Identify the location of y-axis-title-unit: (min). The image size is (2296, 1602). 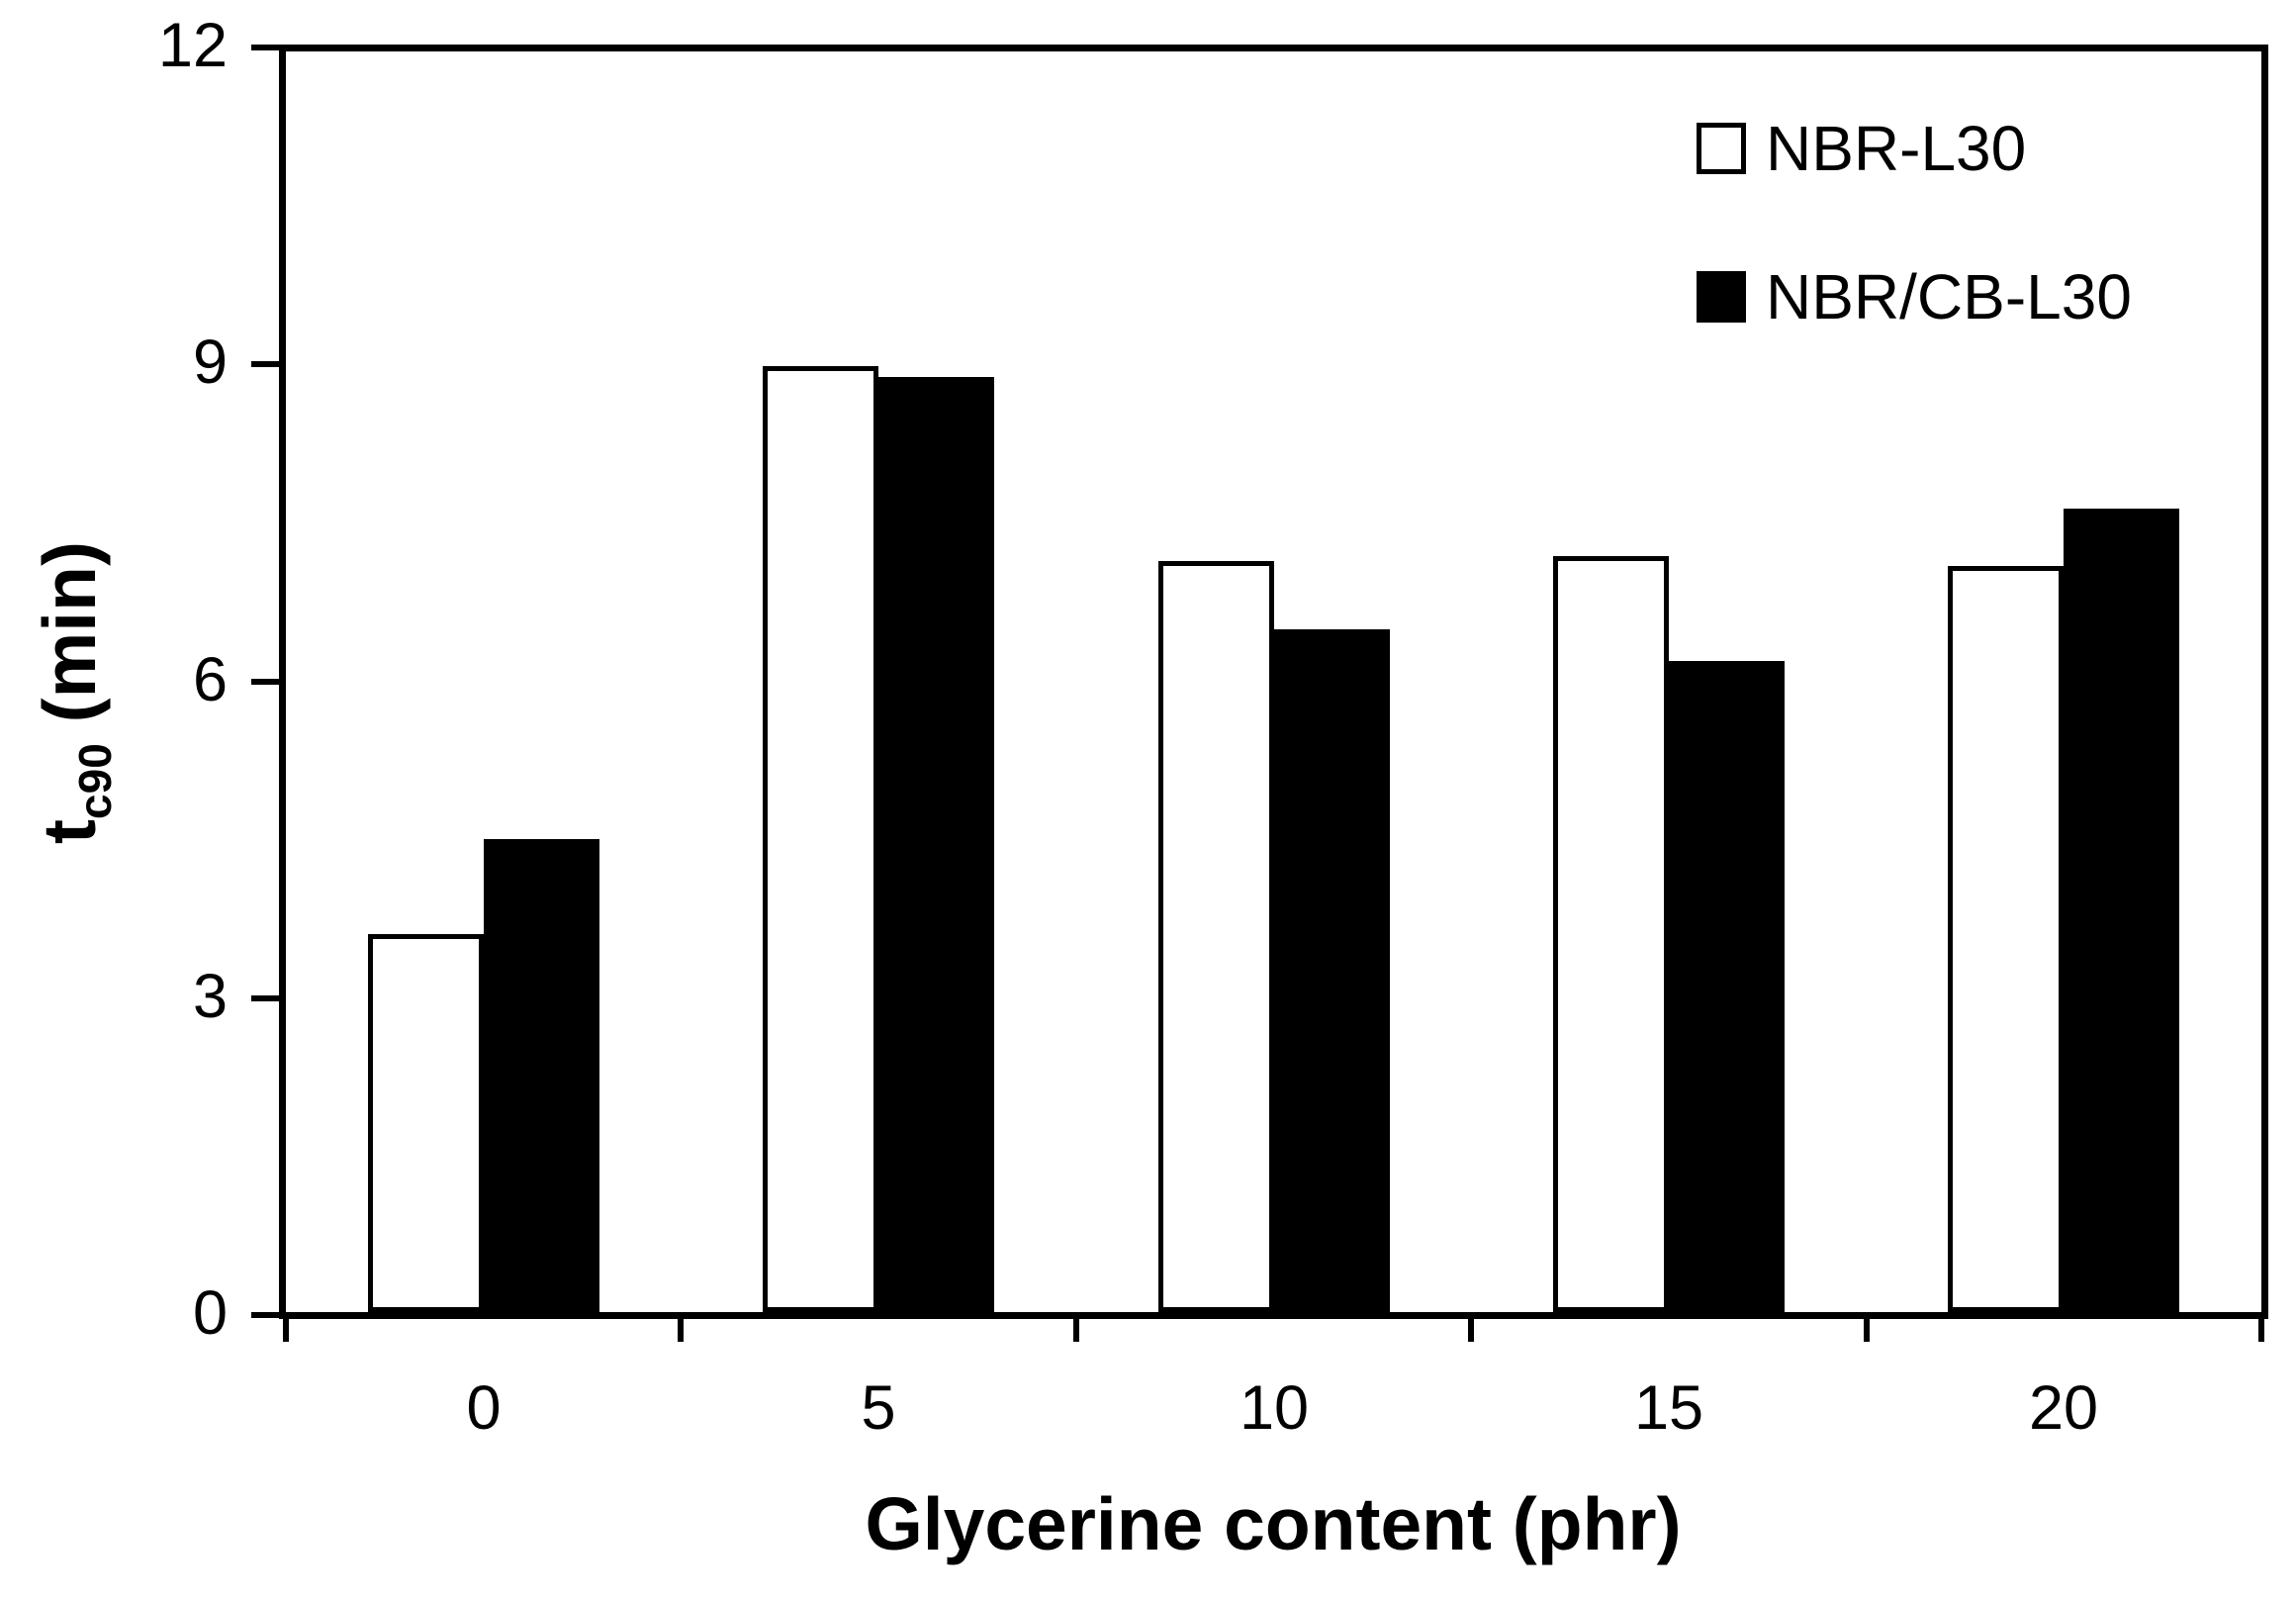
(69, 642).